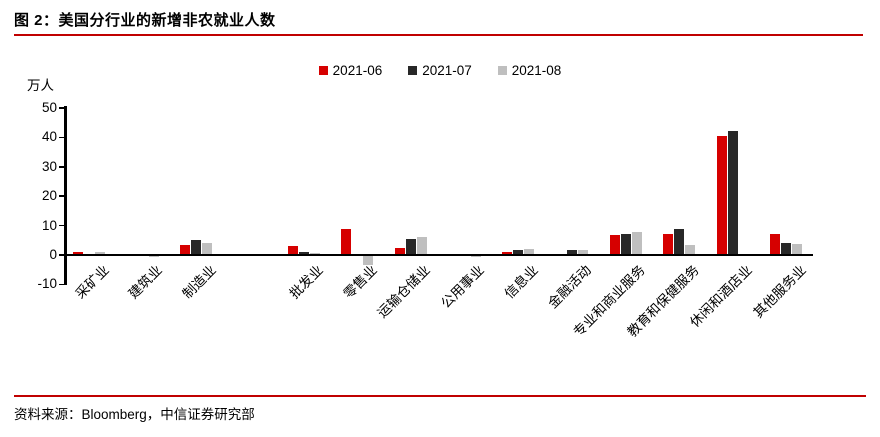 The width and height of the screenshot is (880, 437). I want to click on bar-2021-06-休闲和酒店业, so click(721, 195).